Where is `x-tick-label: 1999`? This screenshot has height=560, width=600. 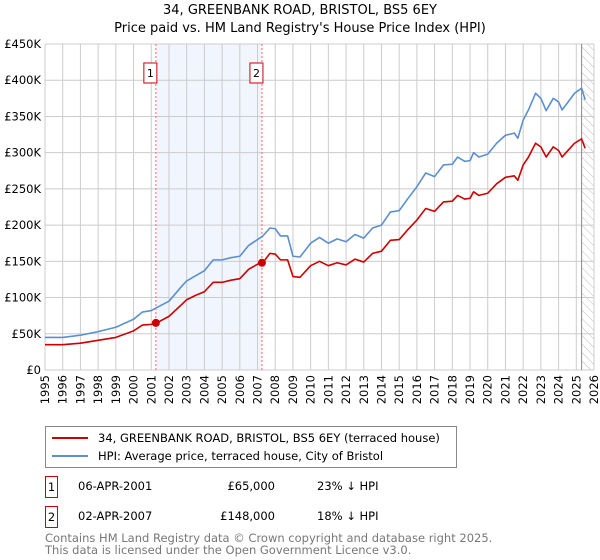 x-tick-label: 1999 is located at coordinates (116, 389).